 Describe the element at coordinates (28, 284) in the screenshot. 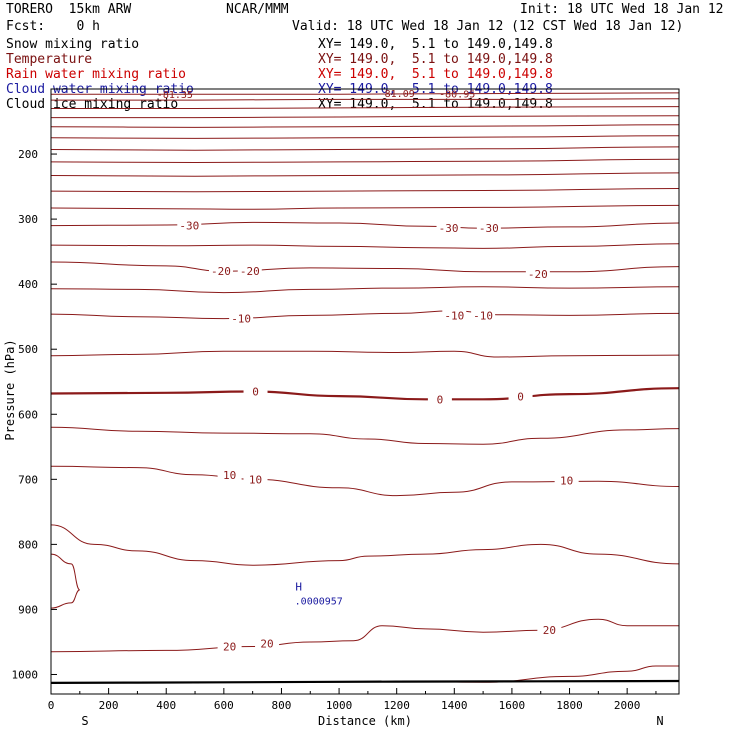

I see `y-tick-label: 400` at that location.